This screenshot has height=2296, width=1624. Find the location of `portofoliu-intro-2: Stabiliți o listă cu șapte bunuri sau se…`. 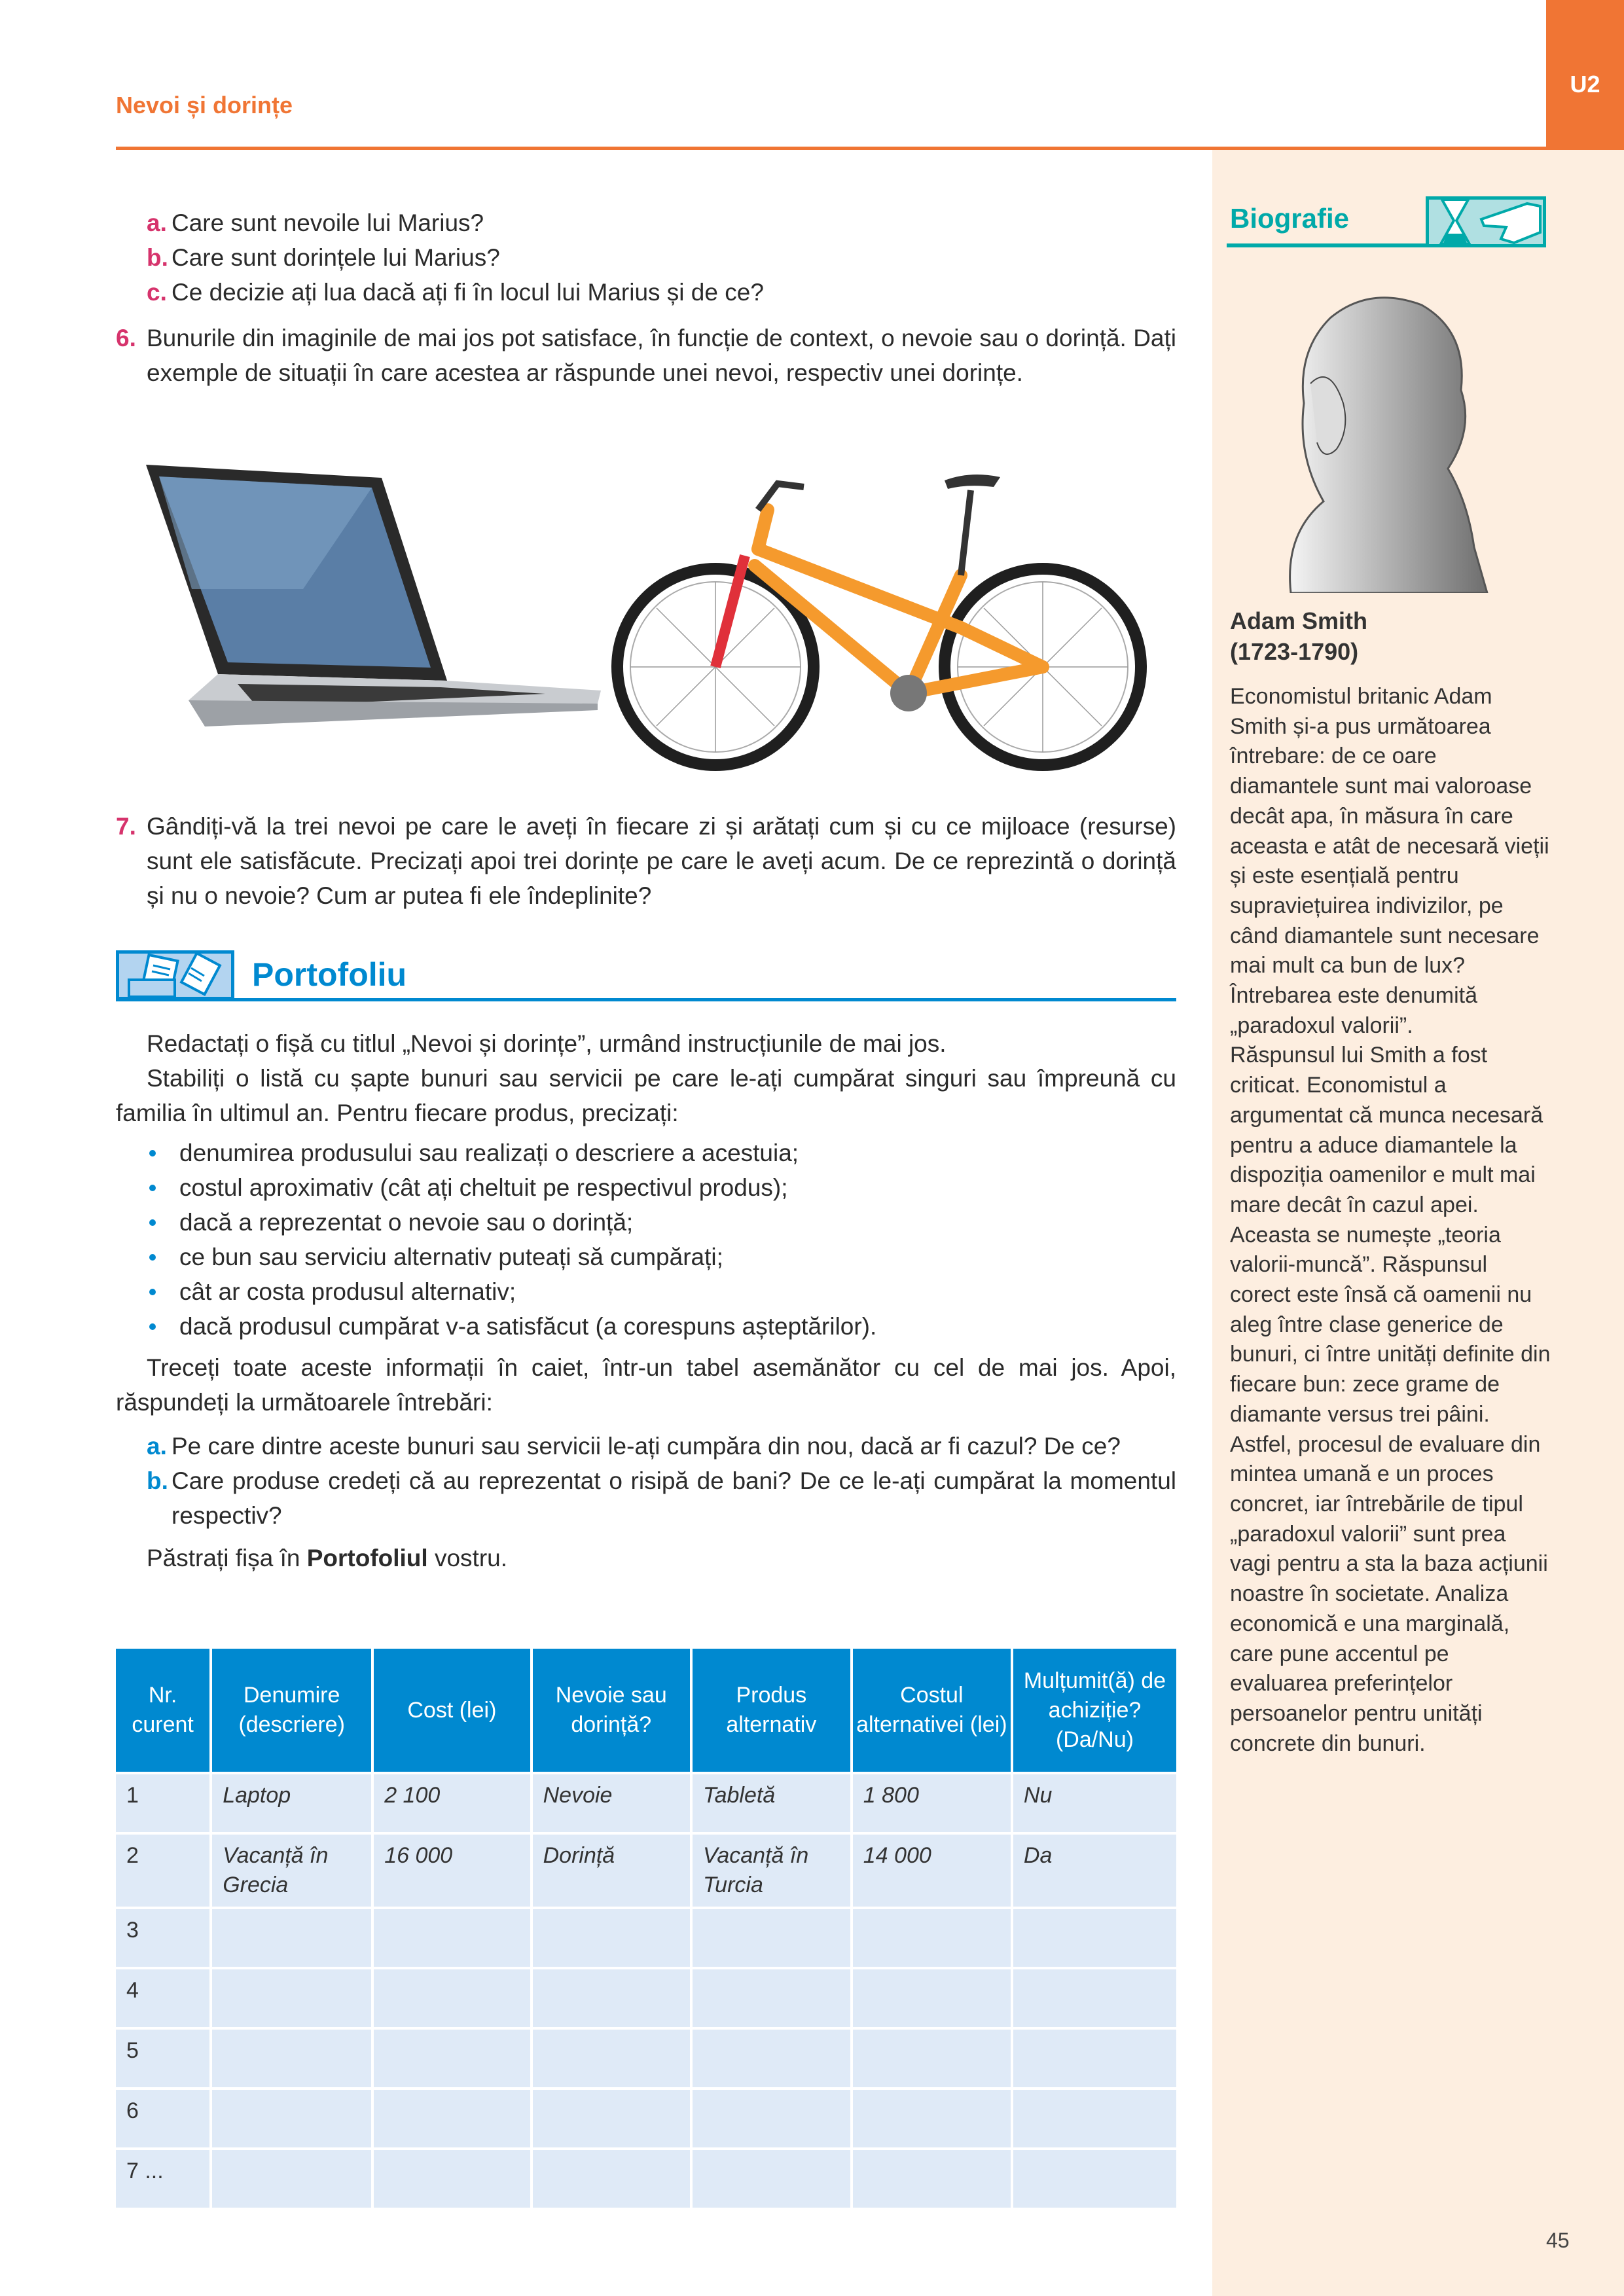

portofoliu-intro-2: Stabiliți o listă cu șapte bunuri sau se… is located at coordinates (646, 1095).